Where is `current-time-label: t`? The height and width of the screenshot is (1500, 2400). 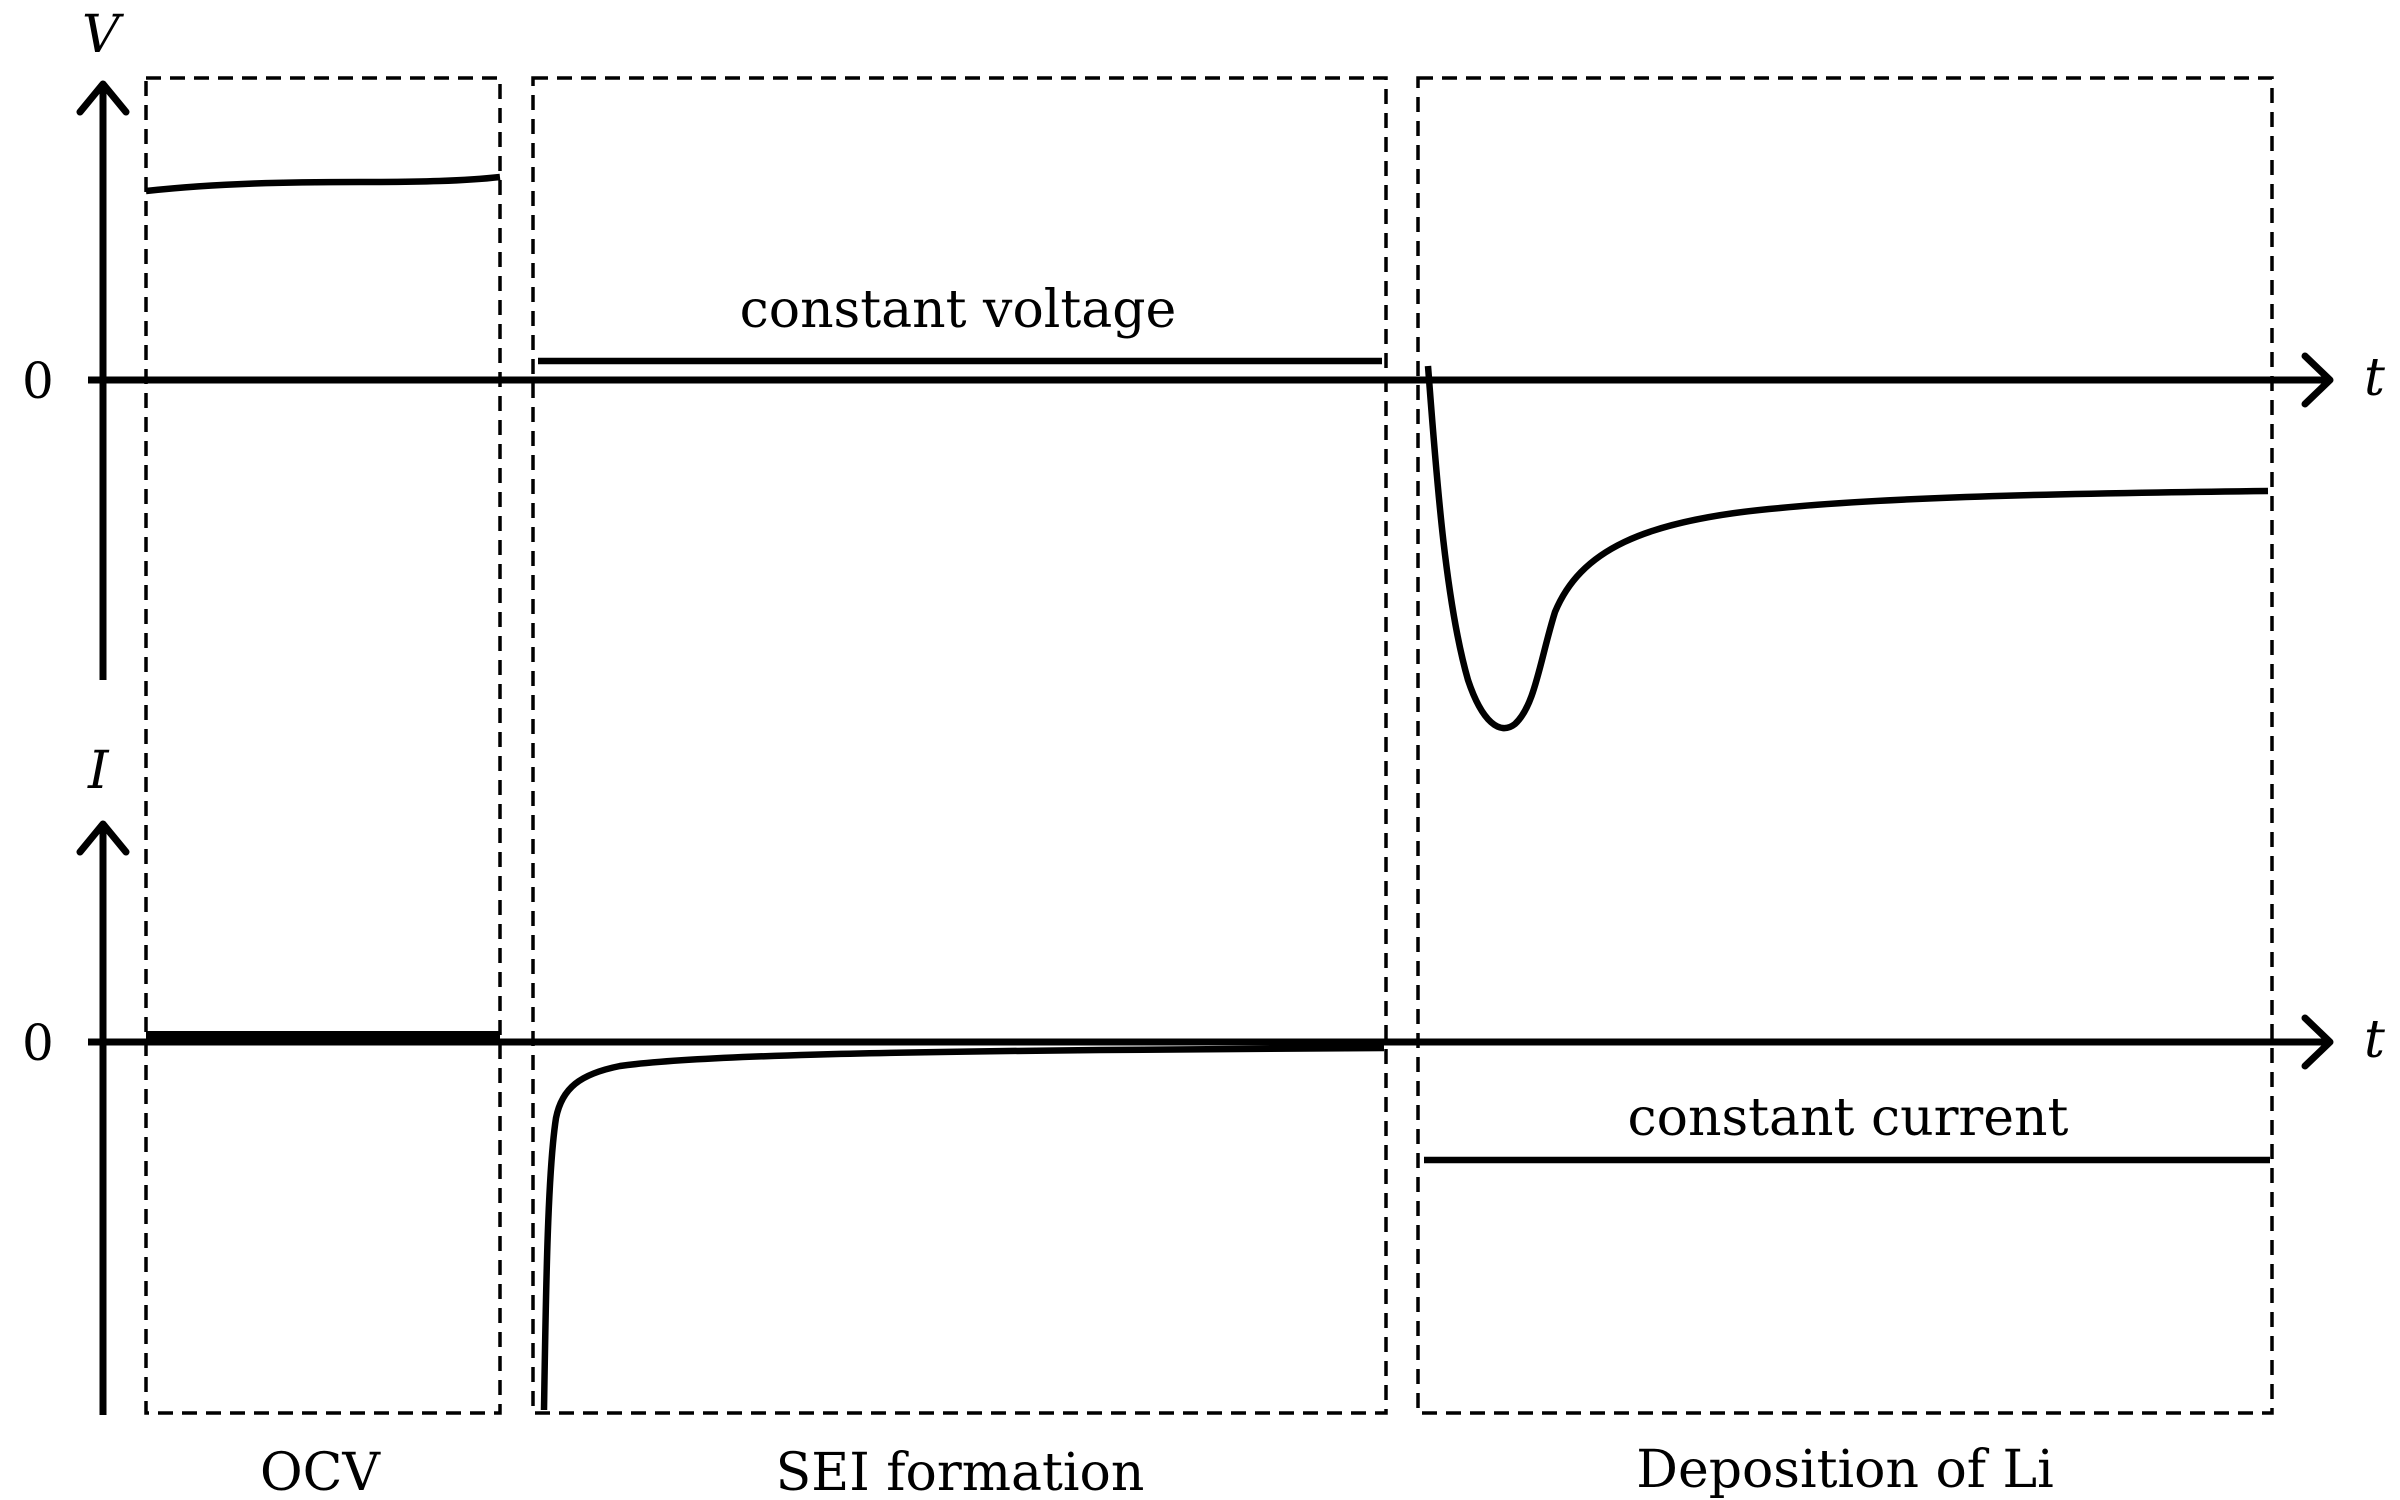
current-time-label: t is located at coordinates (2374, 1040).